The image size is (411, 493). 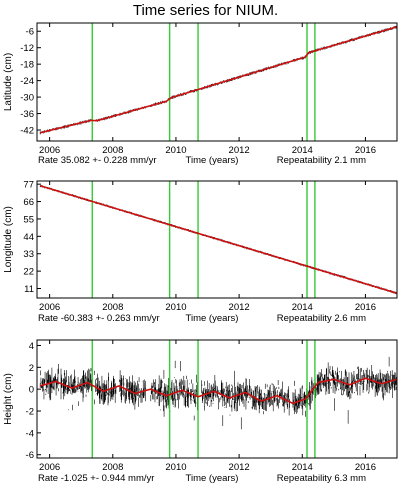 I want to click on y-tick-label: 44, so click(x=28, y=237).